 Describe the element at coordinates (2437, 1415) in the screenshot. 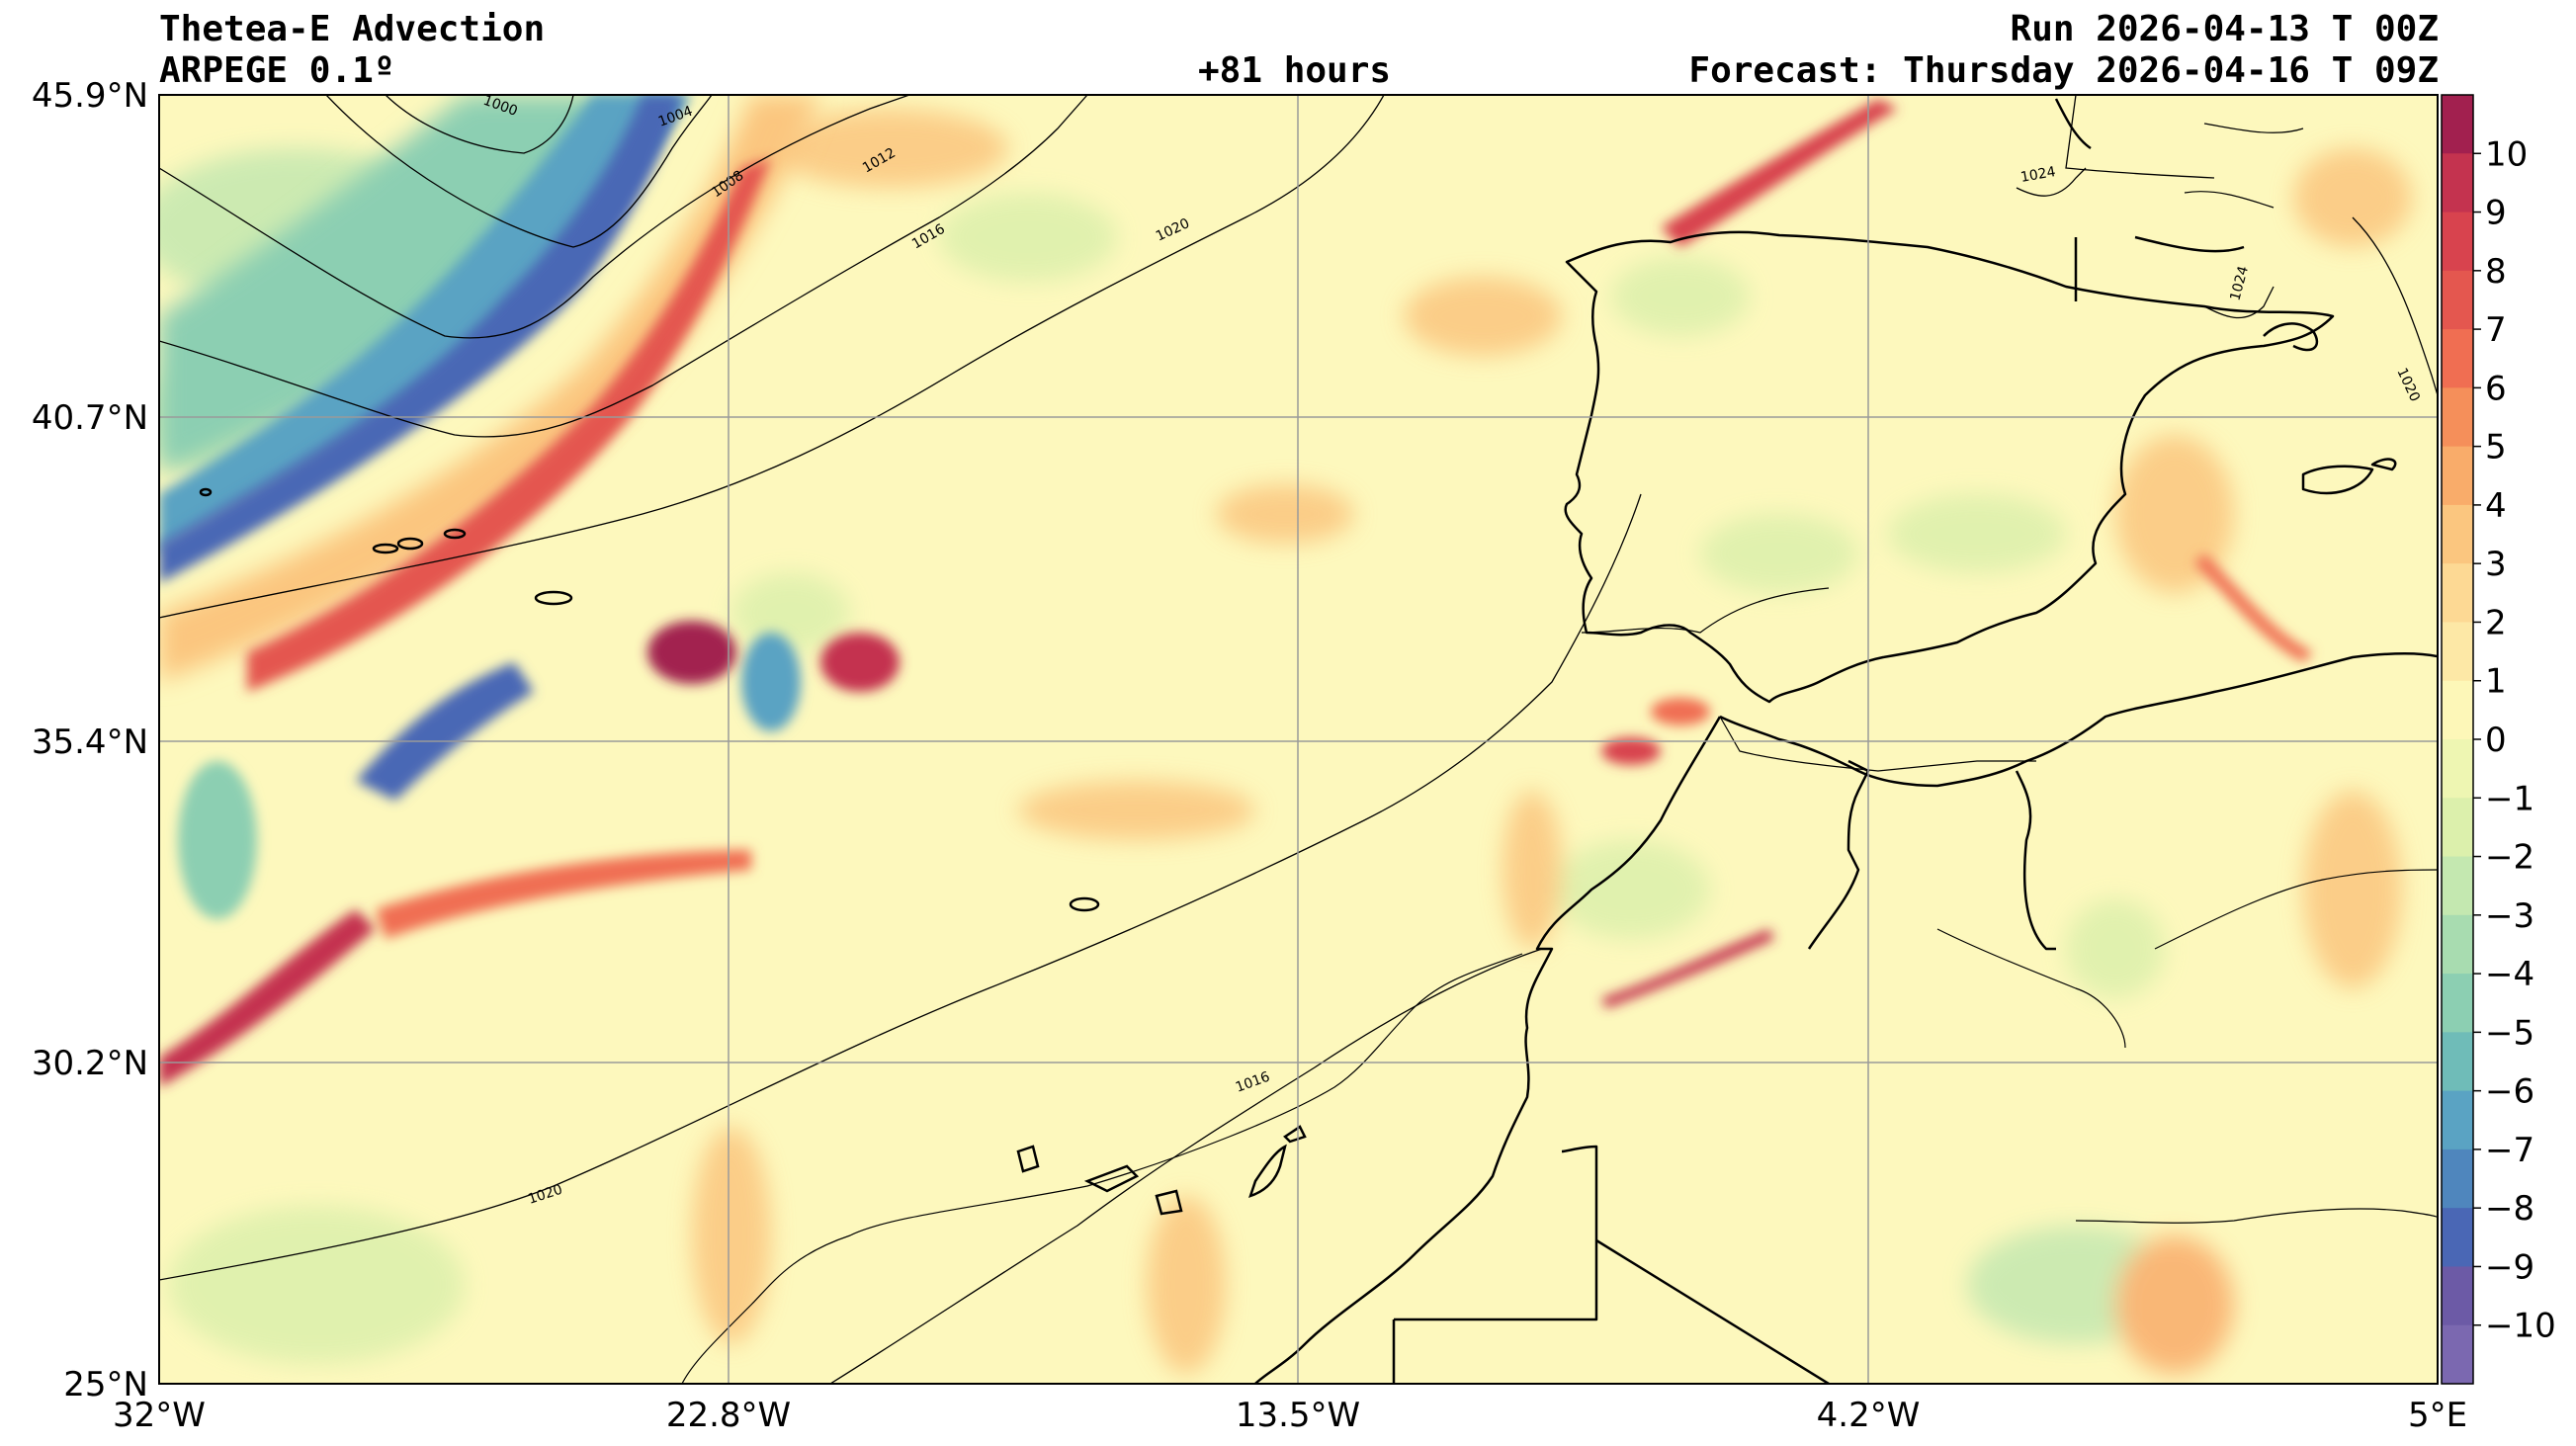

I see `lon-label: 5°E` at that location.